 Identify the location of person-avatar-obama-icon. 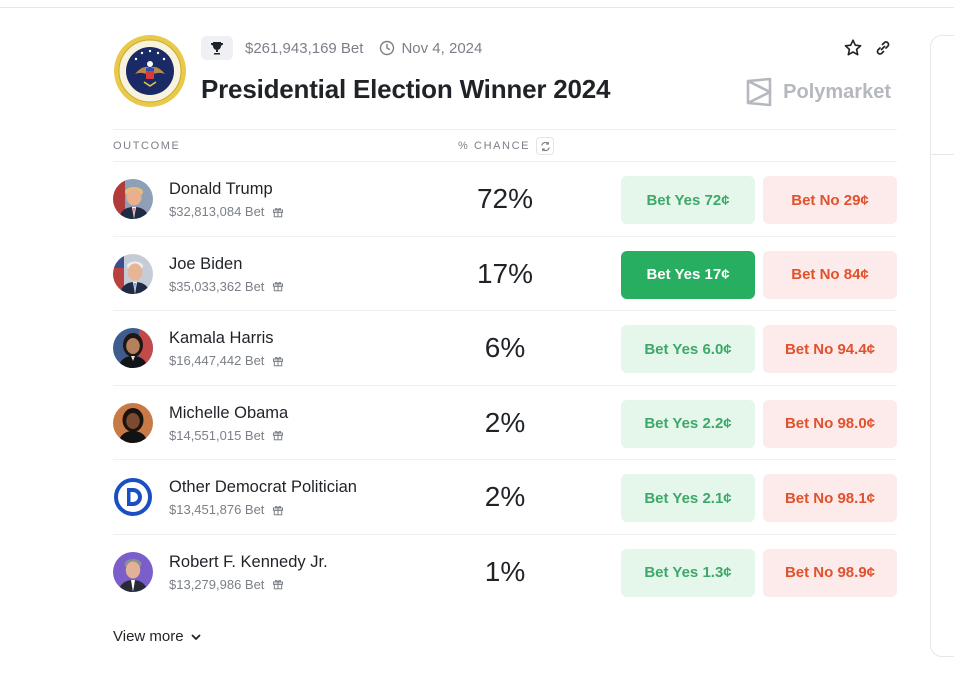
(133, 422).